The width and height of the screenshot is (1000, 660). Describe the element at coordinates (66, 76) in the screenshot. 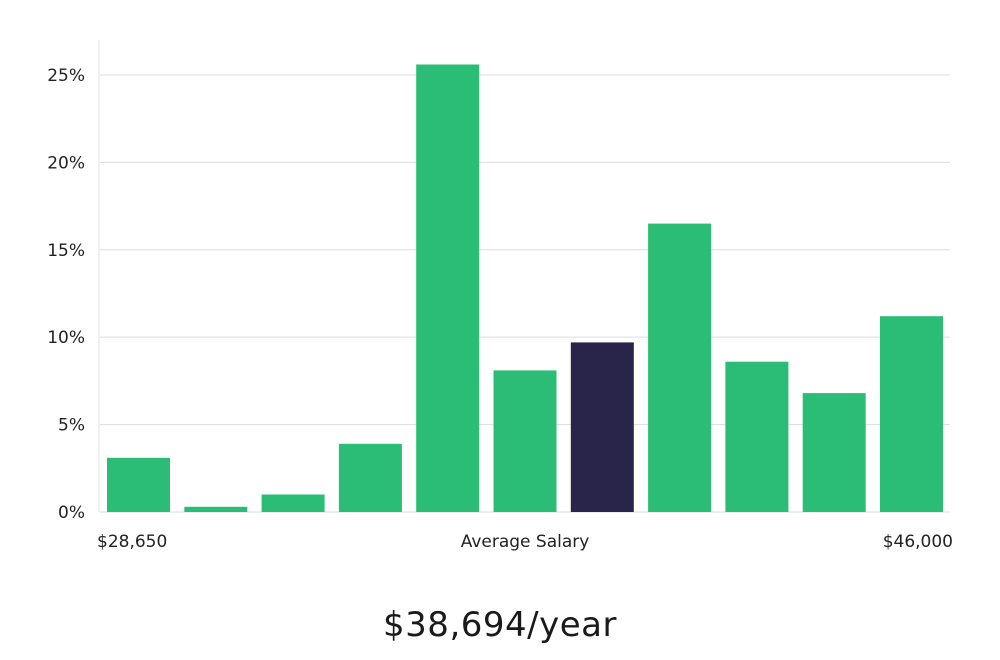

I see `y-tick-label: 25%` at that location.